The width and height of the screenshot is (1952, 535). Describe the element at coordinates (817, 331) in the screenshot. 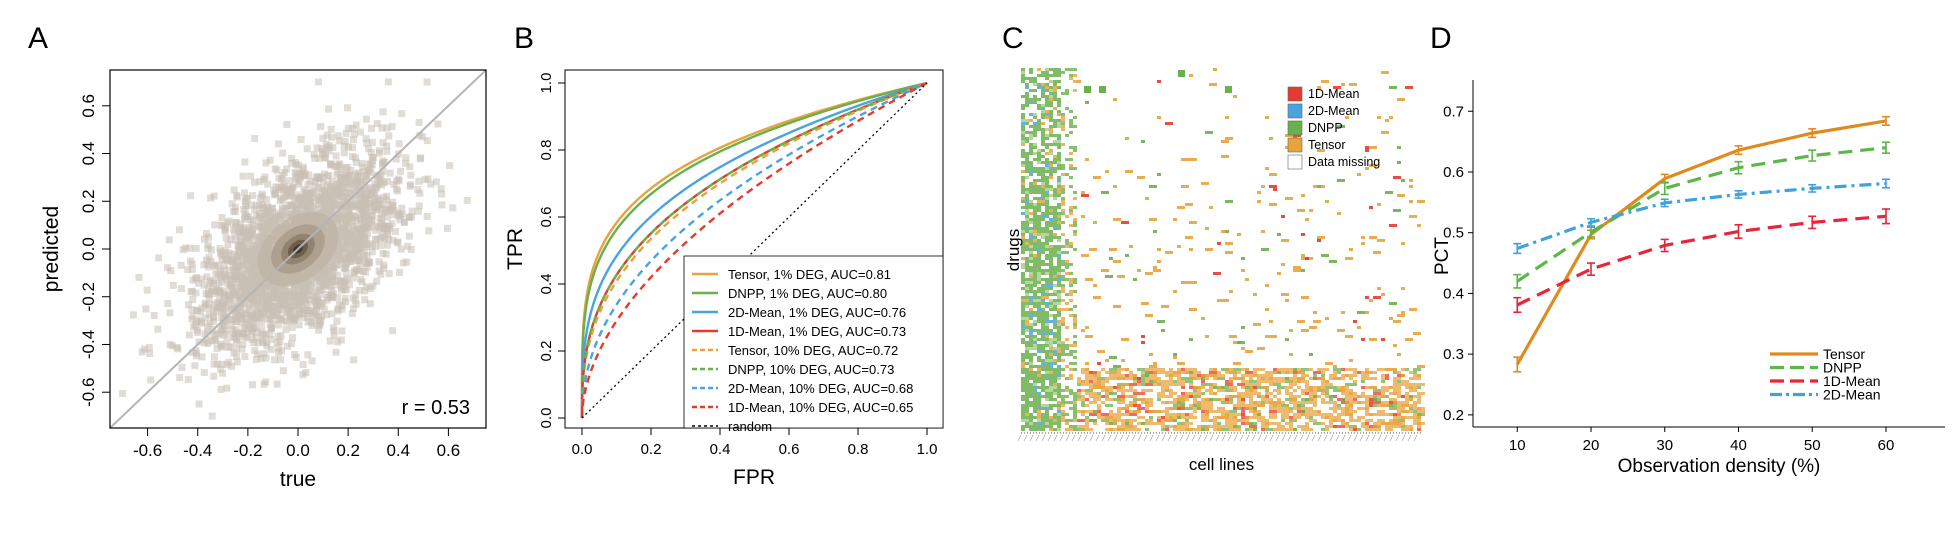

I see `legend-label: 1D-Mean, 1% DEG, AUC=0.73` at that location.